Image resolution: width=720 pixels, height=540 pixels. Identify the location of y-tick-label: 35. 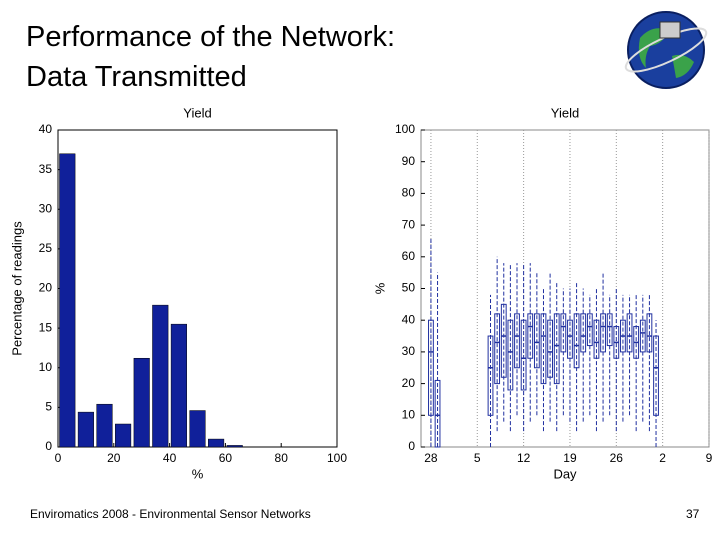
(46, 169).